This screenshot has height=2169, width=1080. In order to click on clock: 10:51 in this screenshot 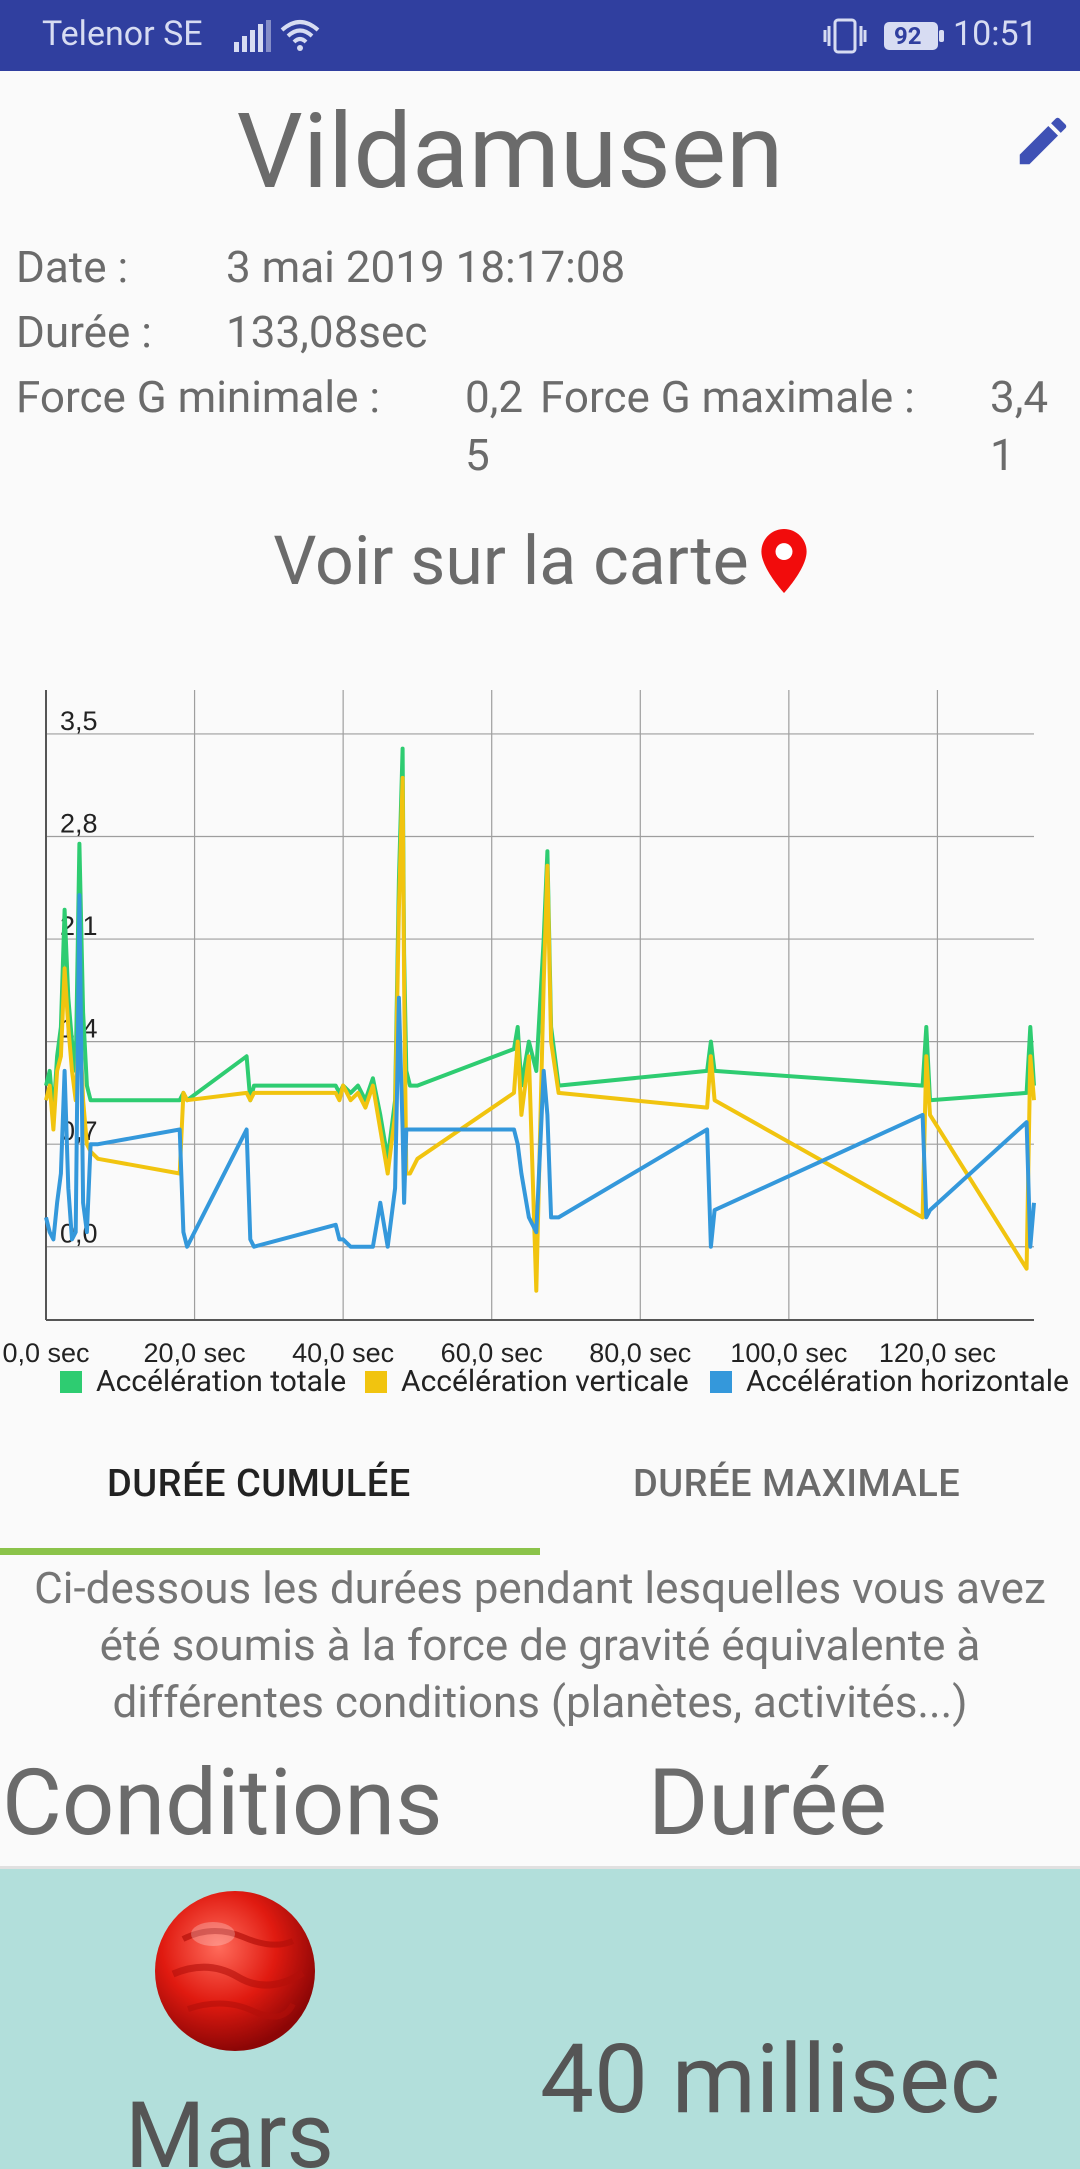, I will do `click(995, 34)`.